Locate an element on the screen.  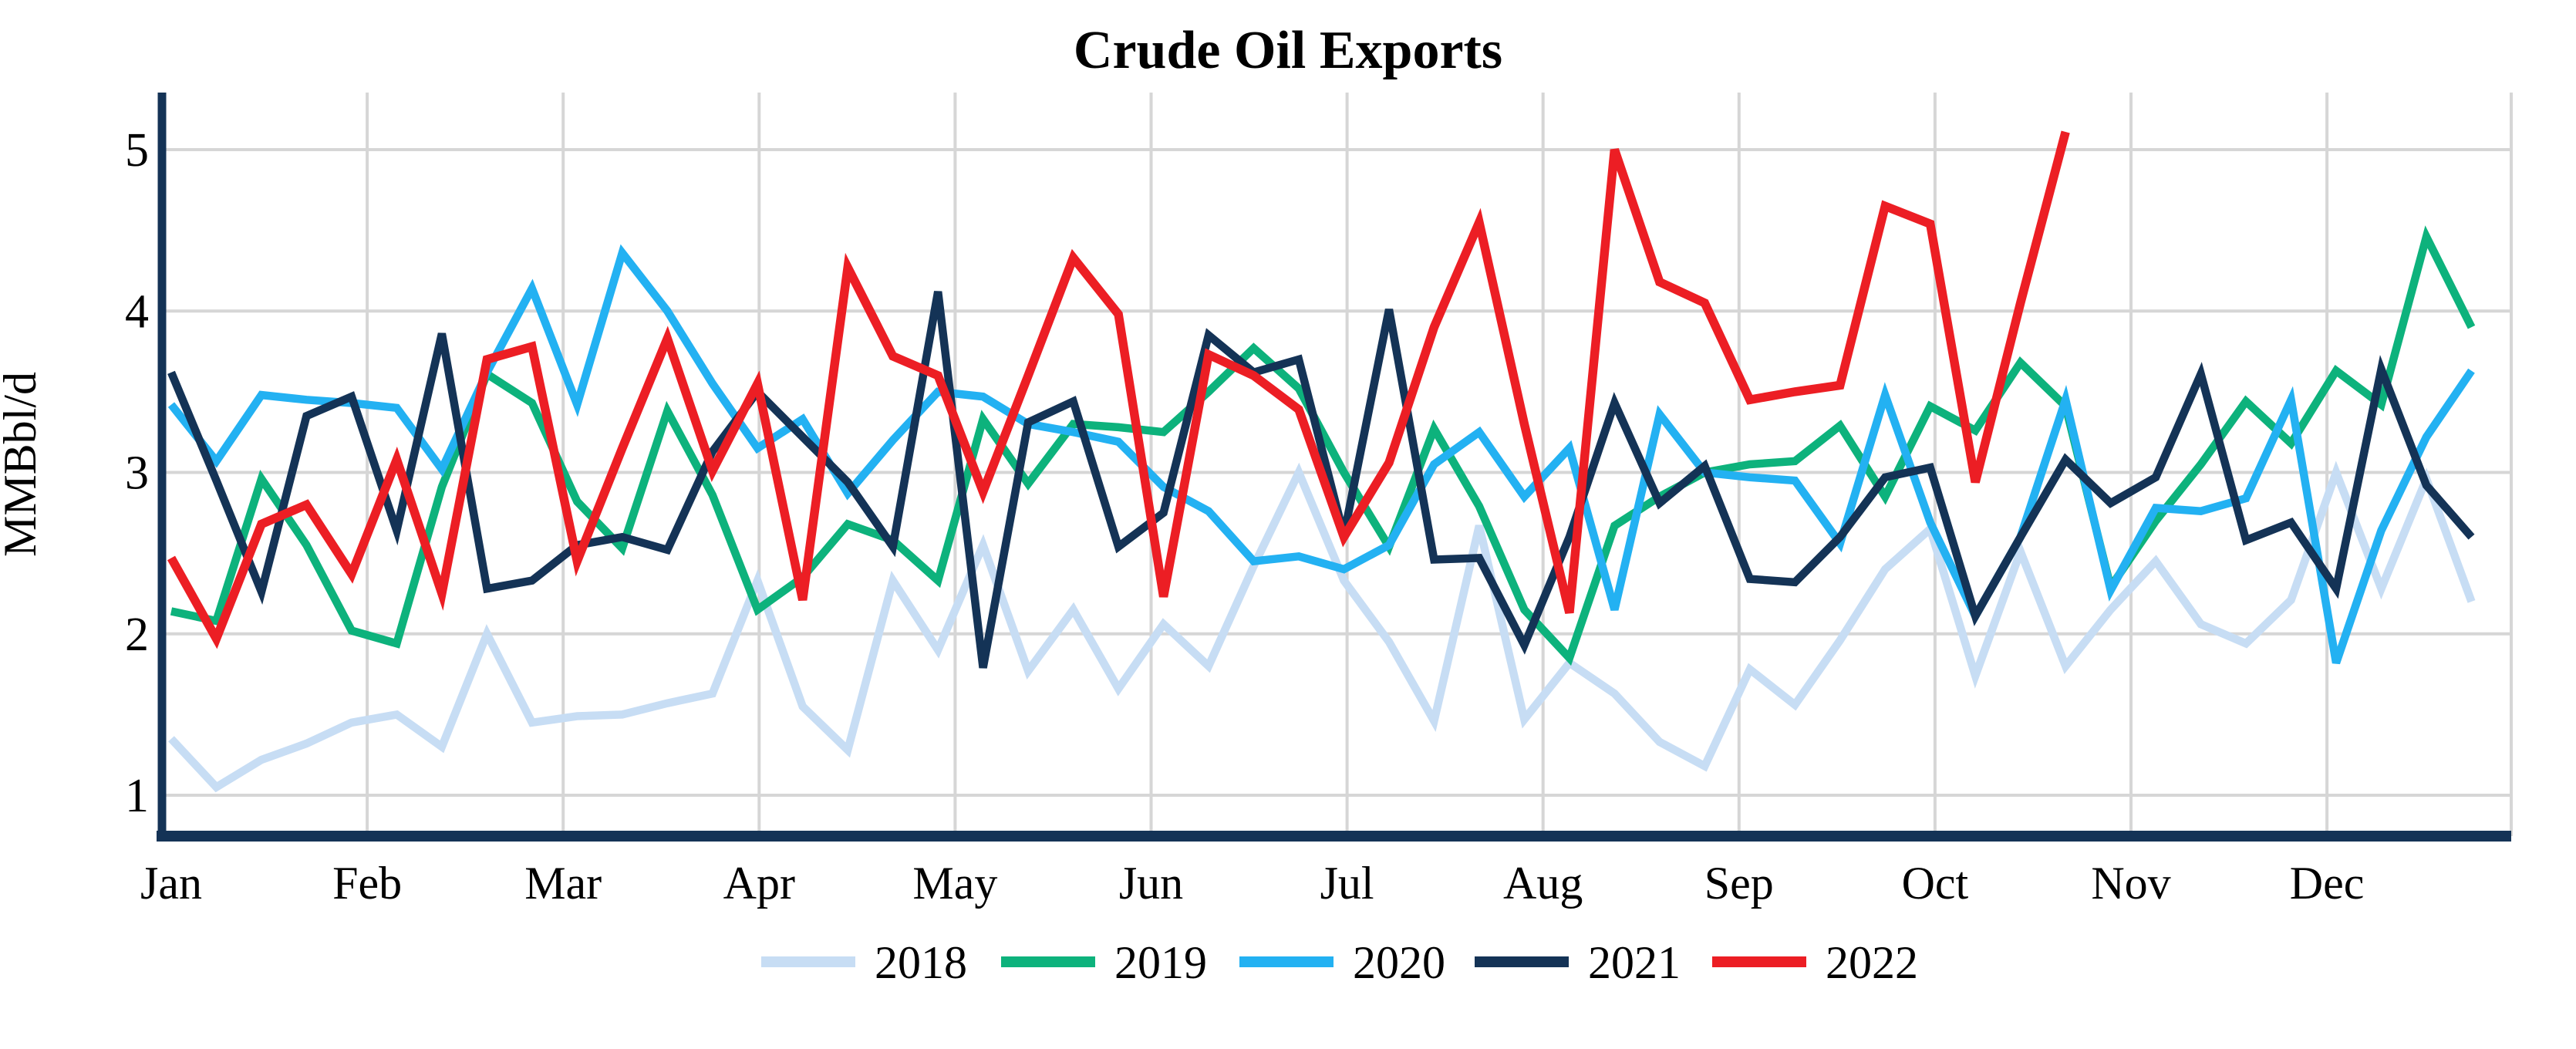
legend-label-2022: 2022 is located at coordinates (1872, 963).